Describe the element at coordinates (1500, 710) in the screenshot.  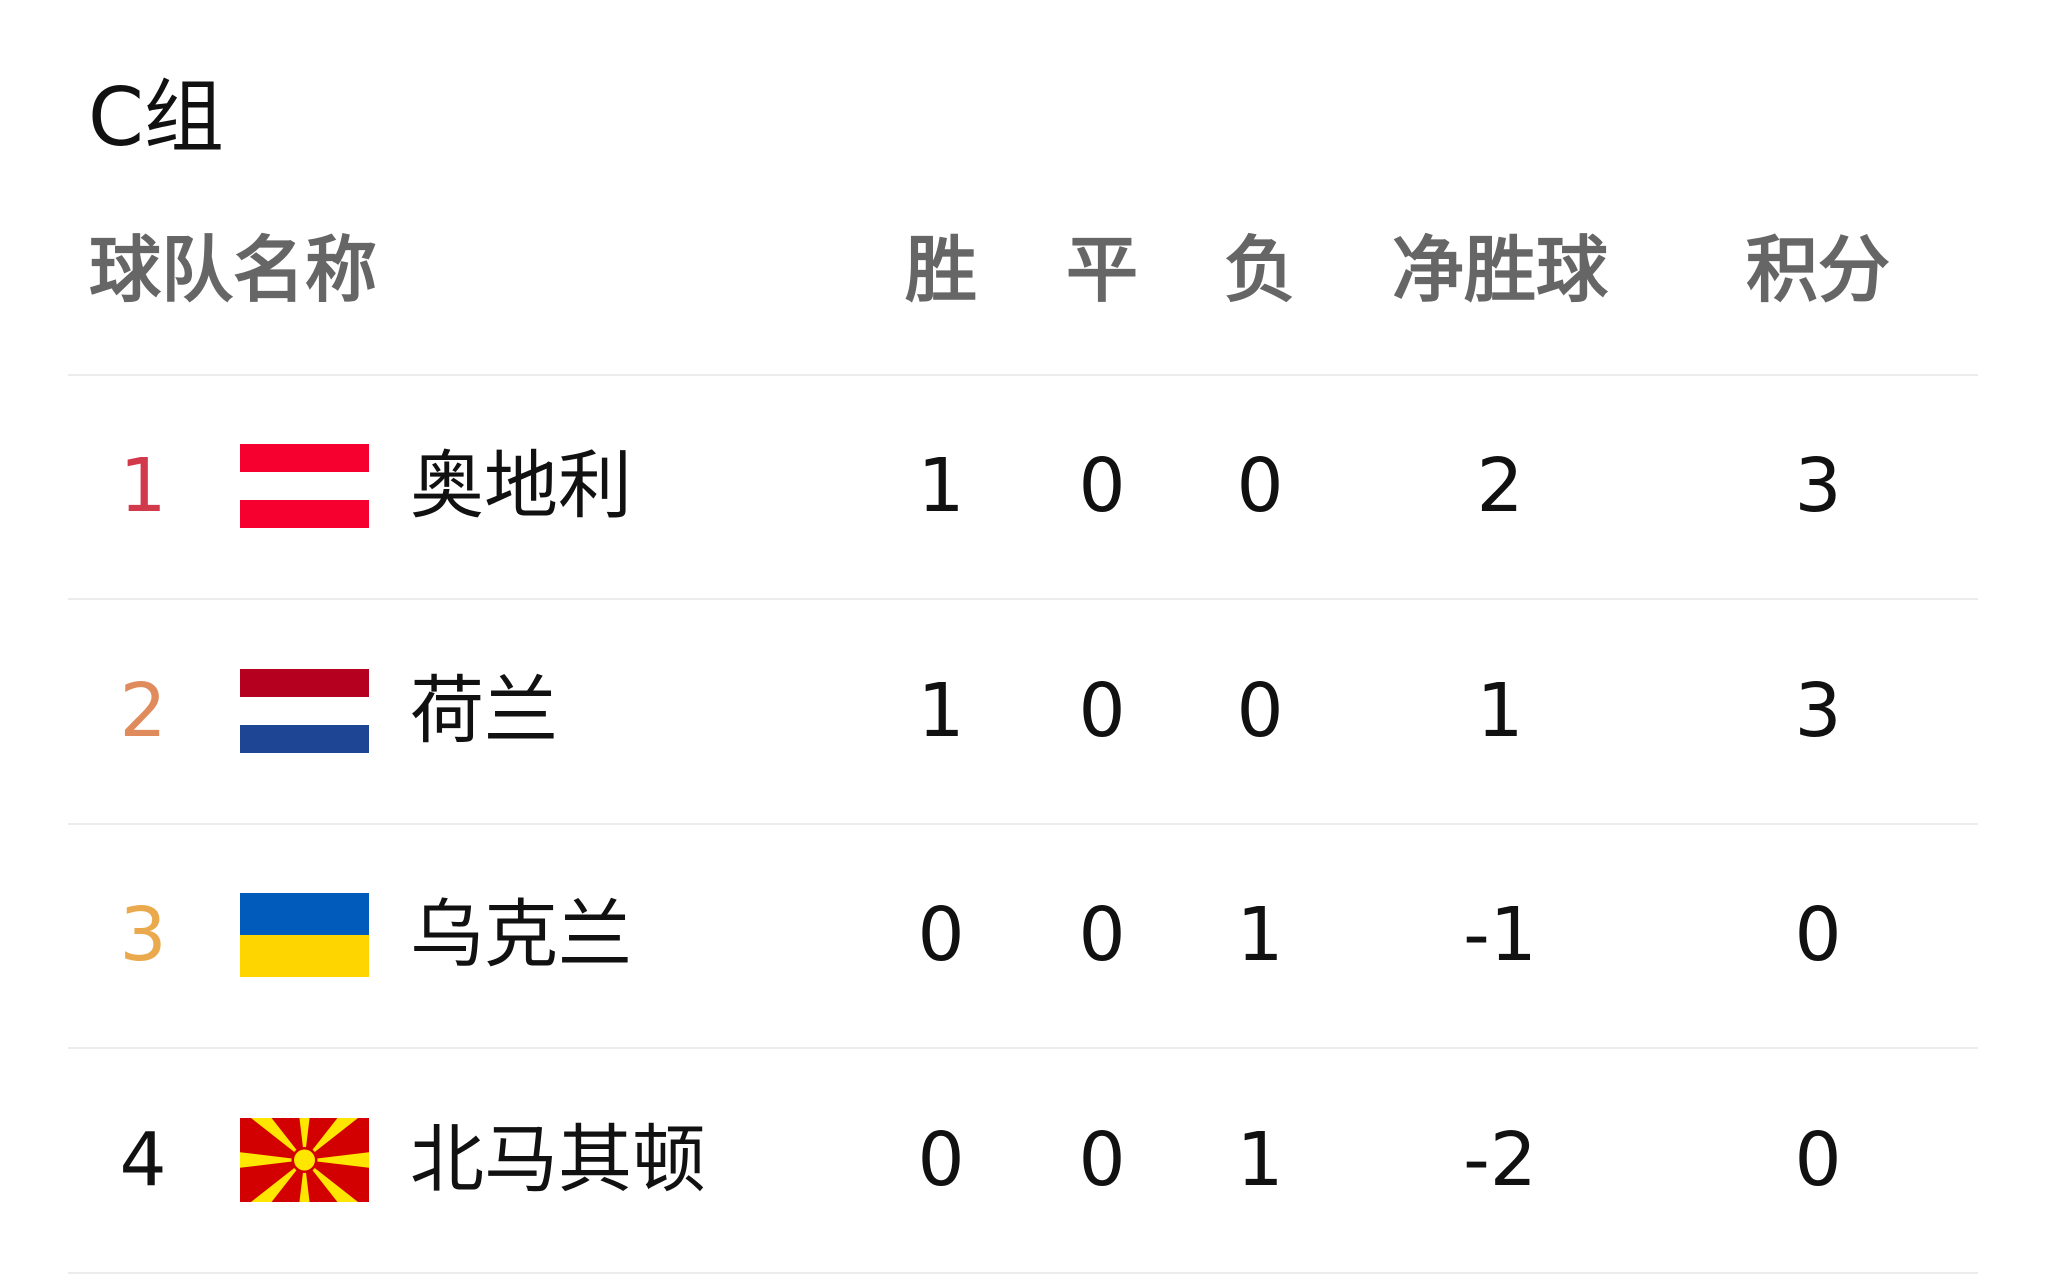
I see `goal-difference: 1` at that location.